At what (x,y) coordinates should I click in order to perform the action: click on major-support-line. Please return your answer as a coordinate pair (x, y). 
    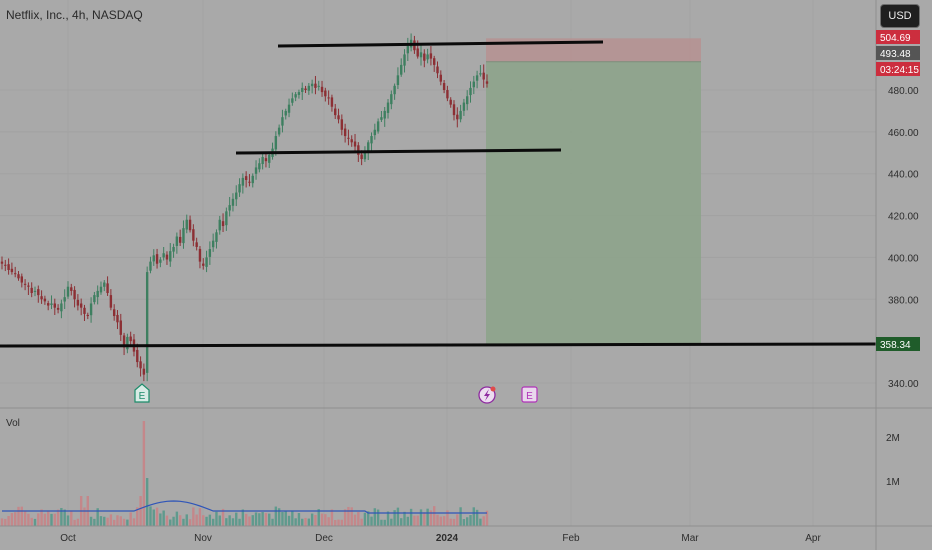
    Looking at the image, I should click on (438, 345).